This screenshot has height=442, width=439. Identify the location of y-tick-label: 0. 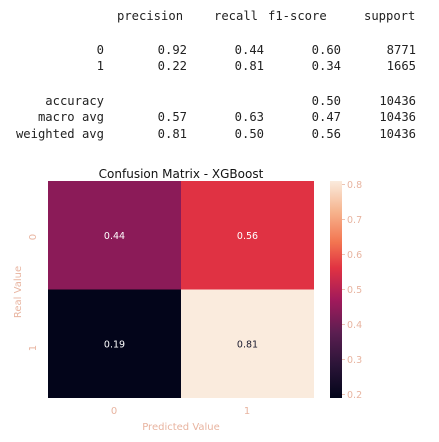
(33, 237).